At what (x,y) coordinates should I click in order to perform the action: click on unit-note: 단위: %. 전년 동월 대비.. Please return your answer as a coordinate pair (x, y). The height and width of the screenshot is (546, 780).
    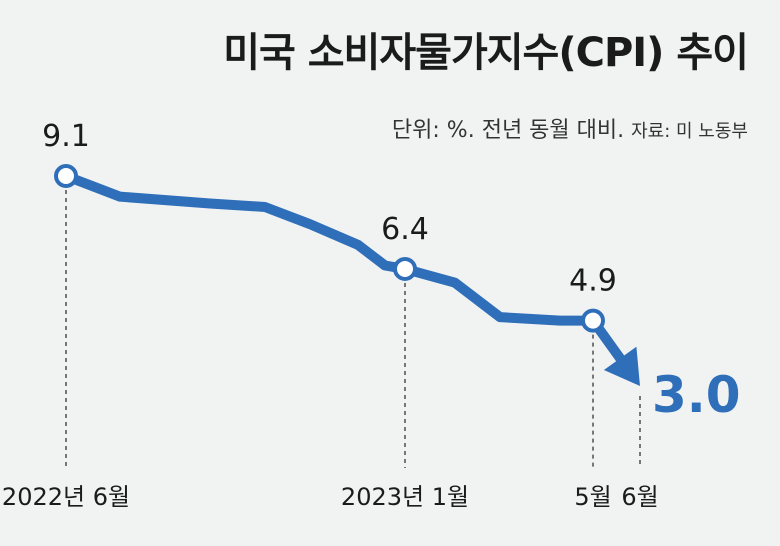
    Looking at the image, I should click on (508, 130).